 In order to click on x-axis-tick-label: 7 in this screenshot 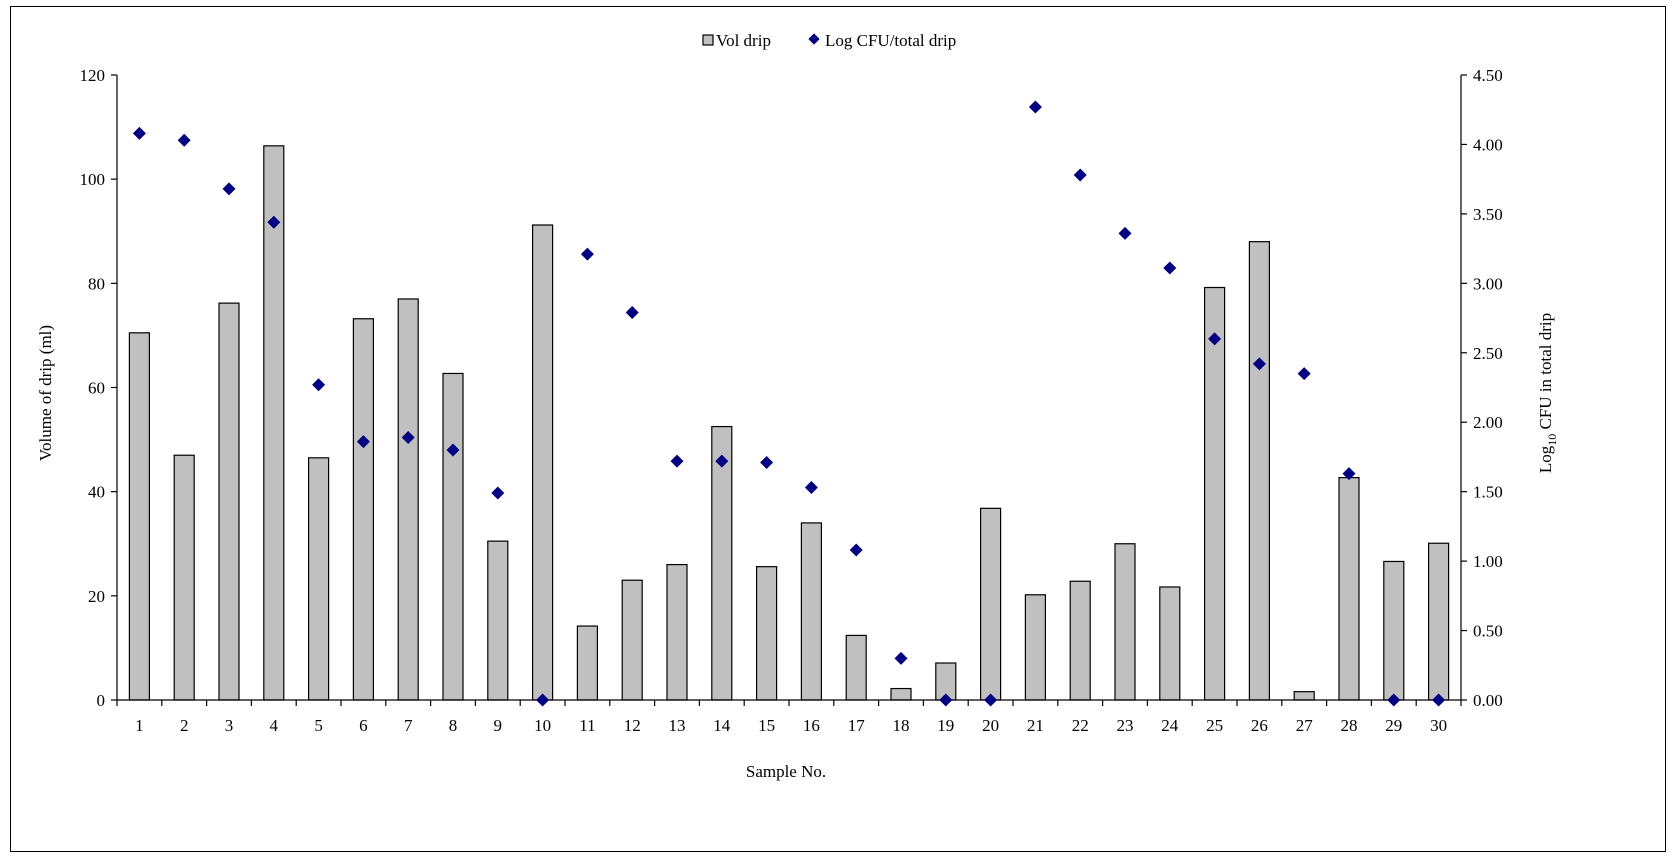, I will do `click(408, 725)`.